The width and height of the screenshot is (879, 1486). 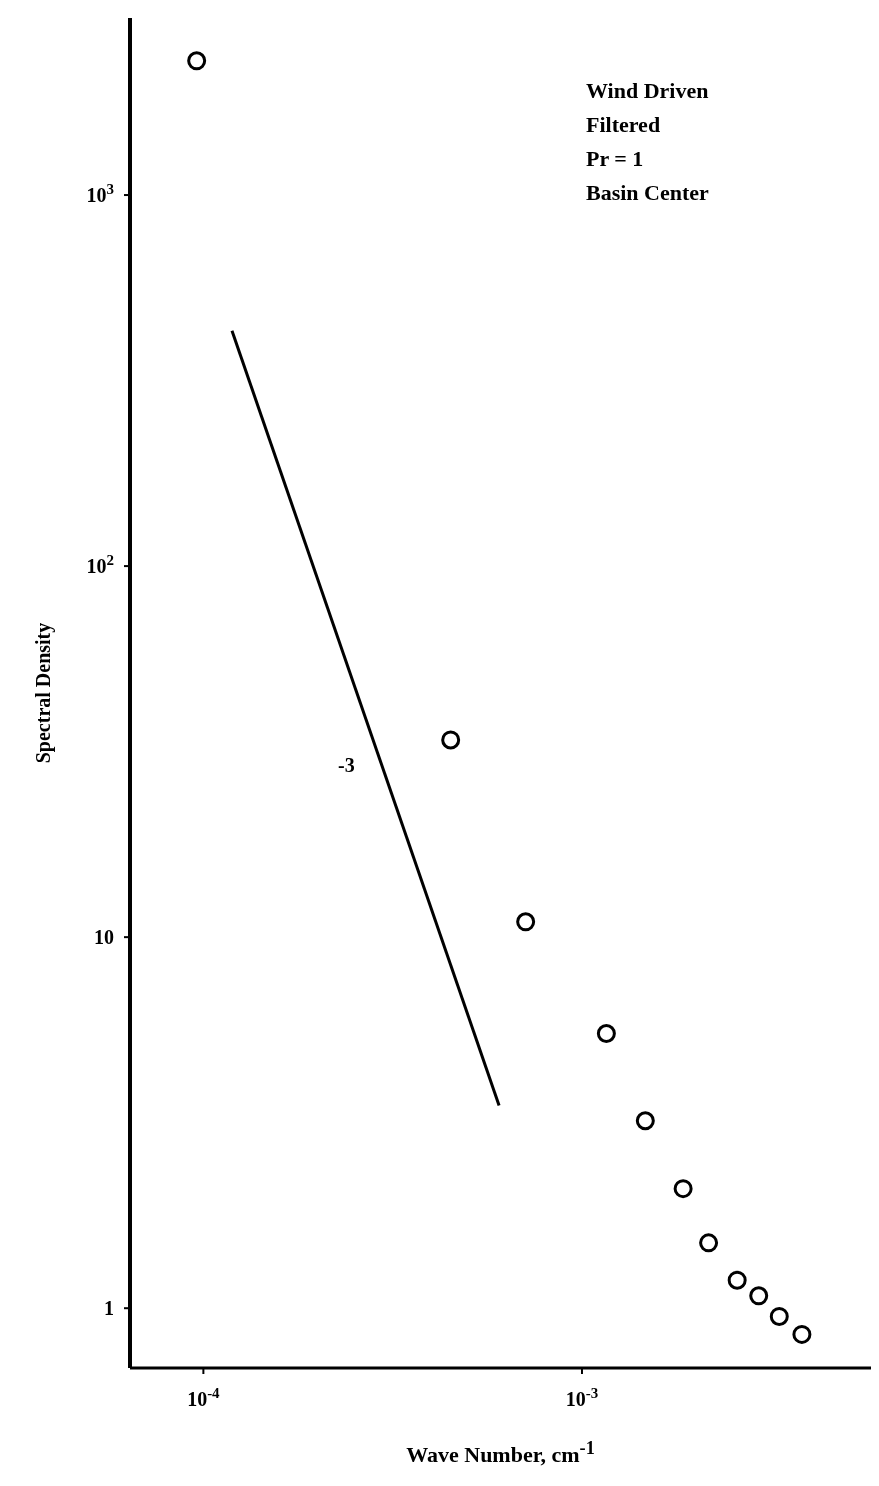 I want to click on annotation: Basin Center, so click(x=647, y=193).